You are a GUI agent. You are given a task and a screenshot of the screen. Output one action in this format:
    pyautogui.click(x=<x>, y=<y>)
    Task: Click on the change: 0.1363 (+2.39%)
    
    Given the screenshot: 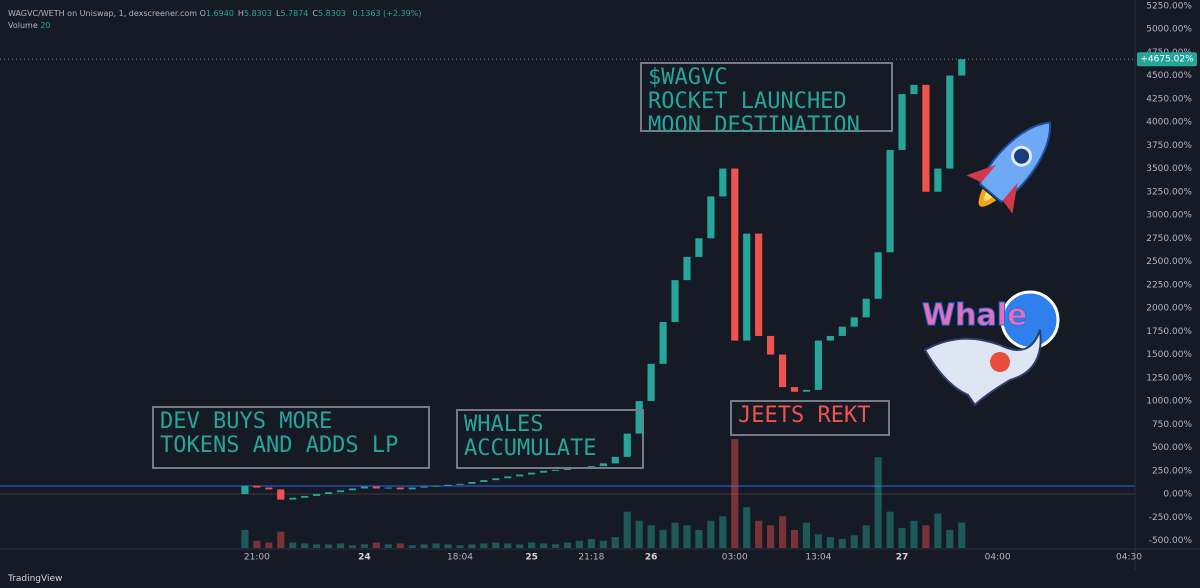 What is the action you would take?
    pyautogui.click(x=387, y=13)
    